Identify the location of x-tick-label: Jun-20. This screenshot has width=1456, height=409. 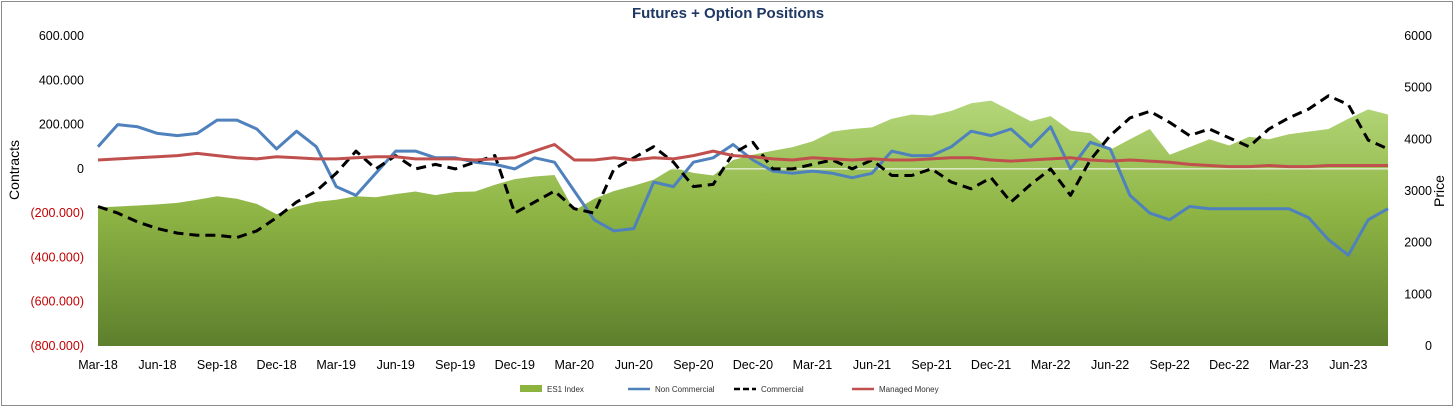
(634, 365).